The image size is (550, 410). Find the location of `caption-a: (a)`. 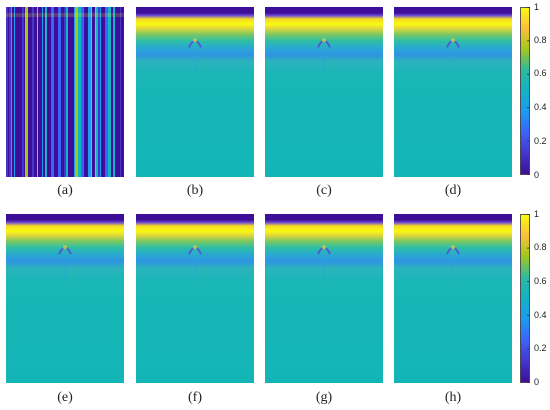

caption-a: (a) is located at coordinates (65, 190).